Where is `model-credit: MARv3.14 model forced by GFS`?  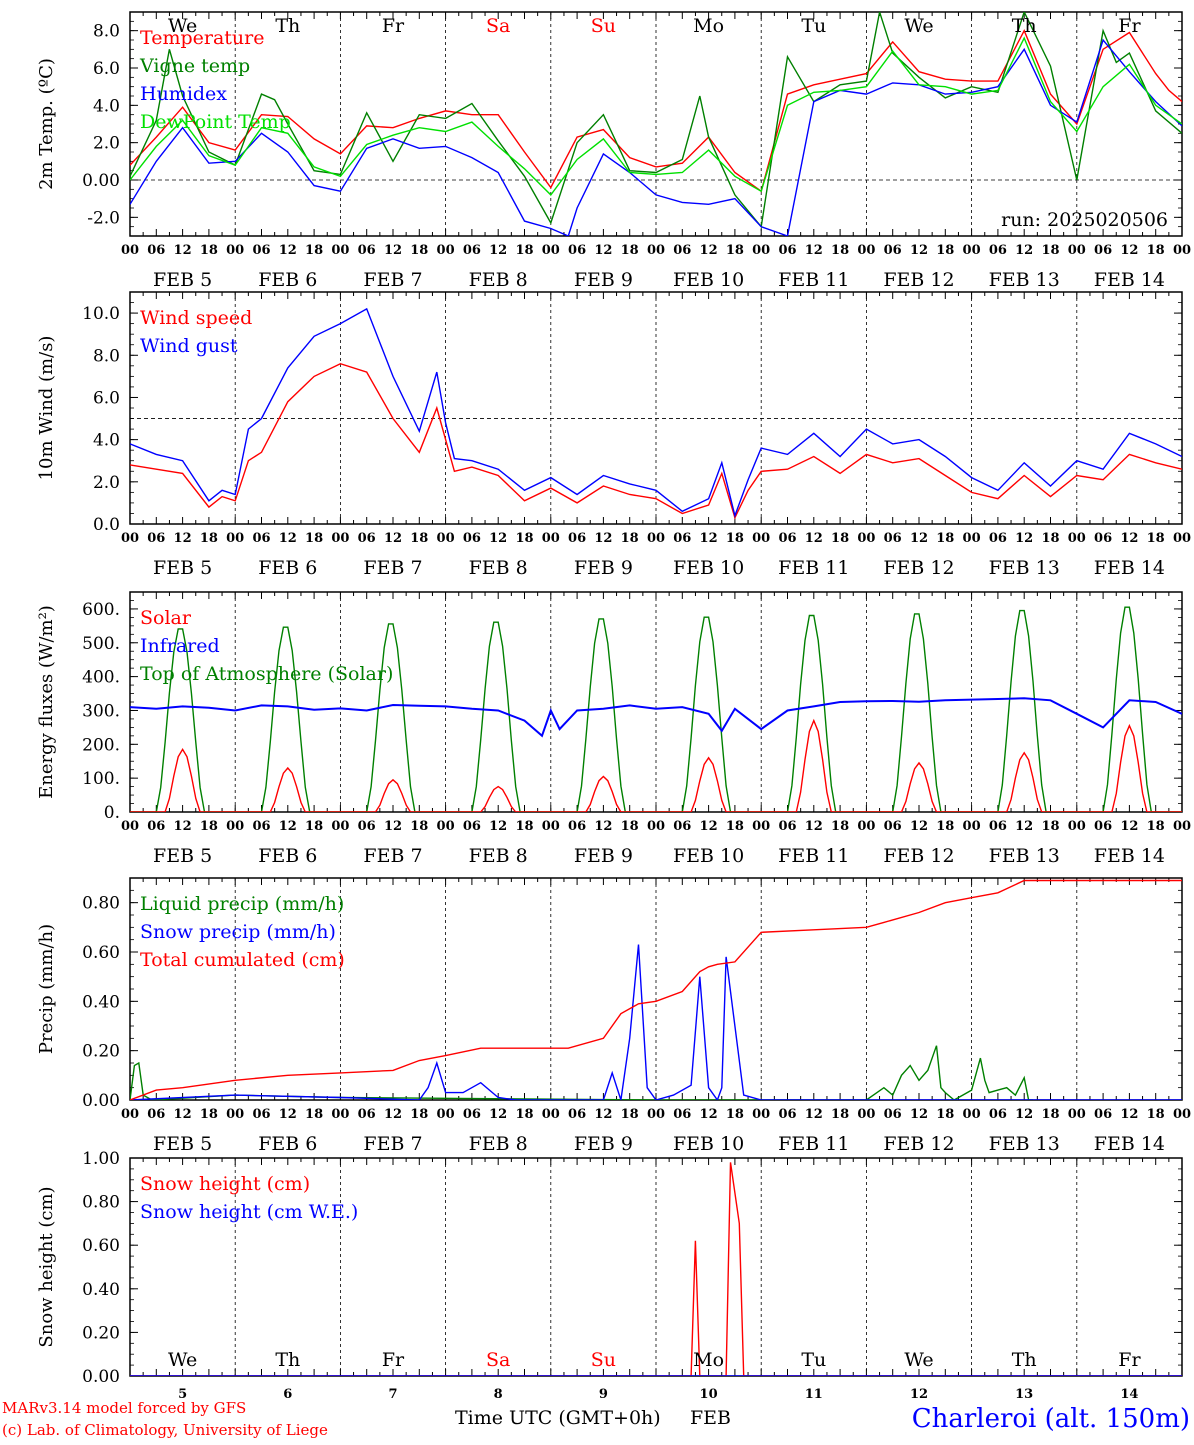 model-credit: MARv3.14 model forced by GFS is located at coordinates (124, 1408).